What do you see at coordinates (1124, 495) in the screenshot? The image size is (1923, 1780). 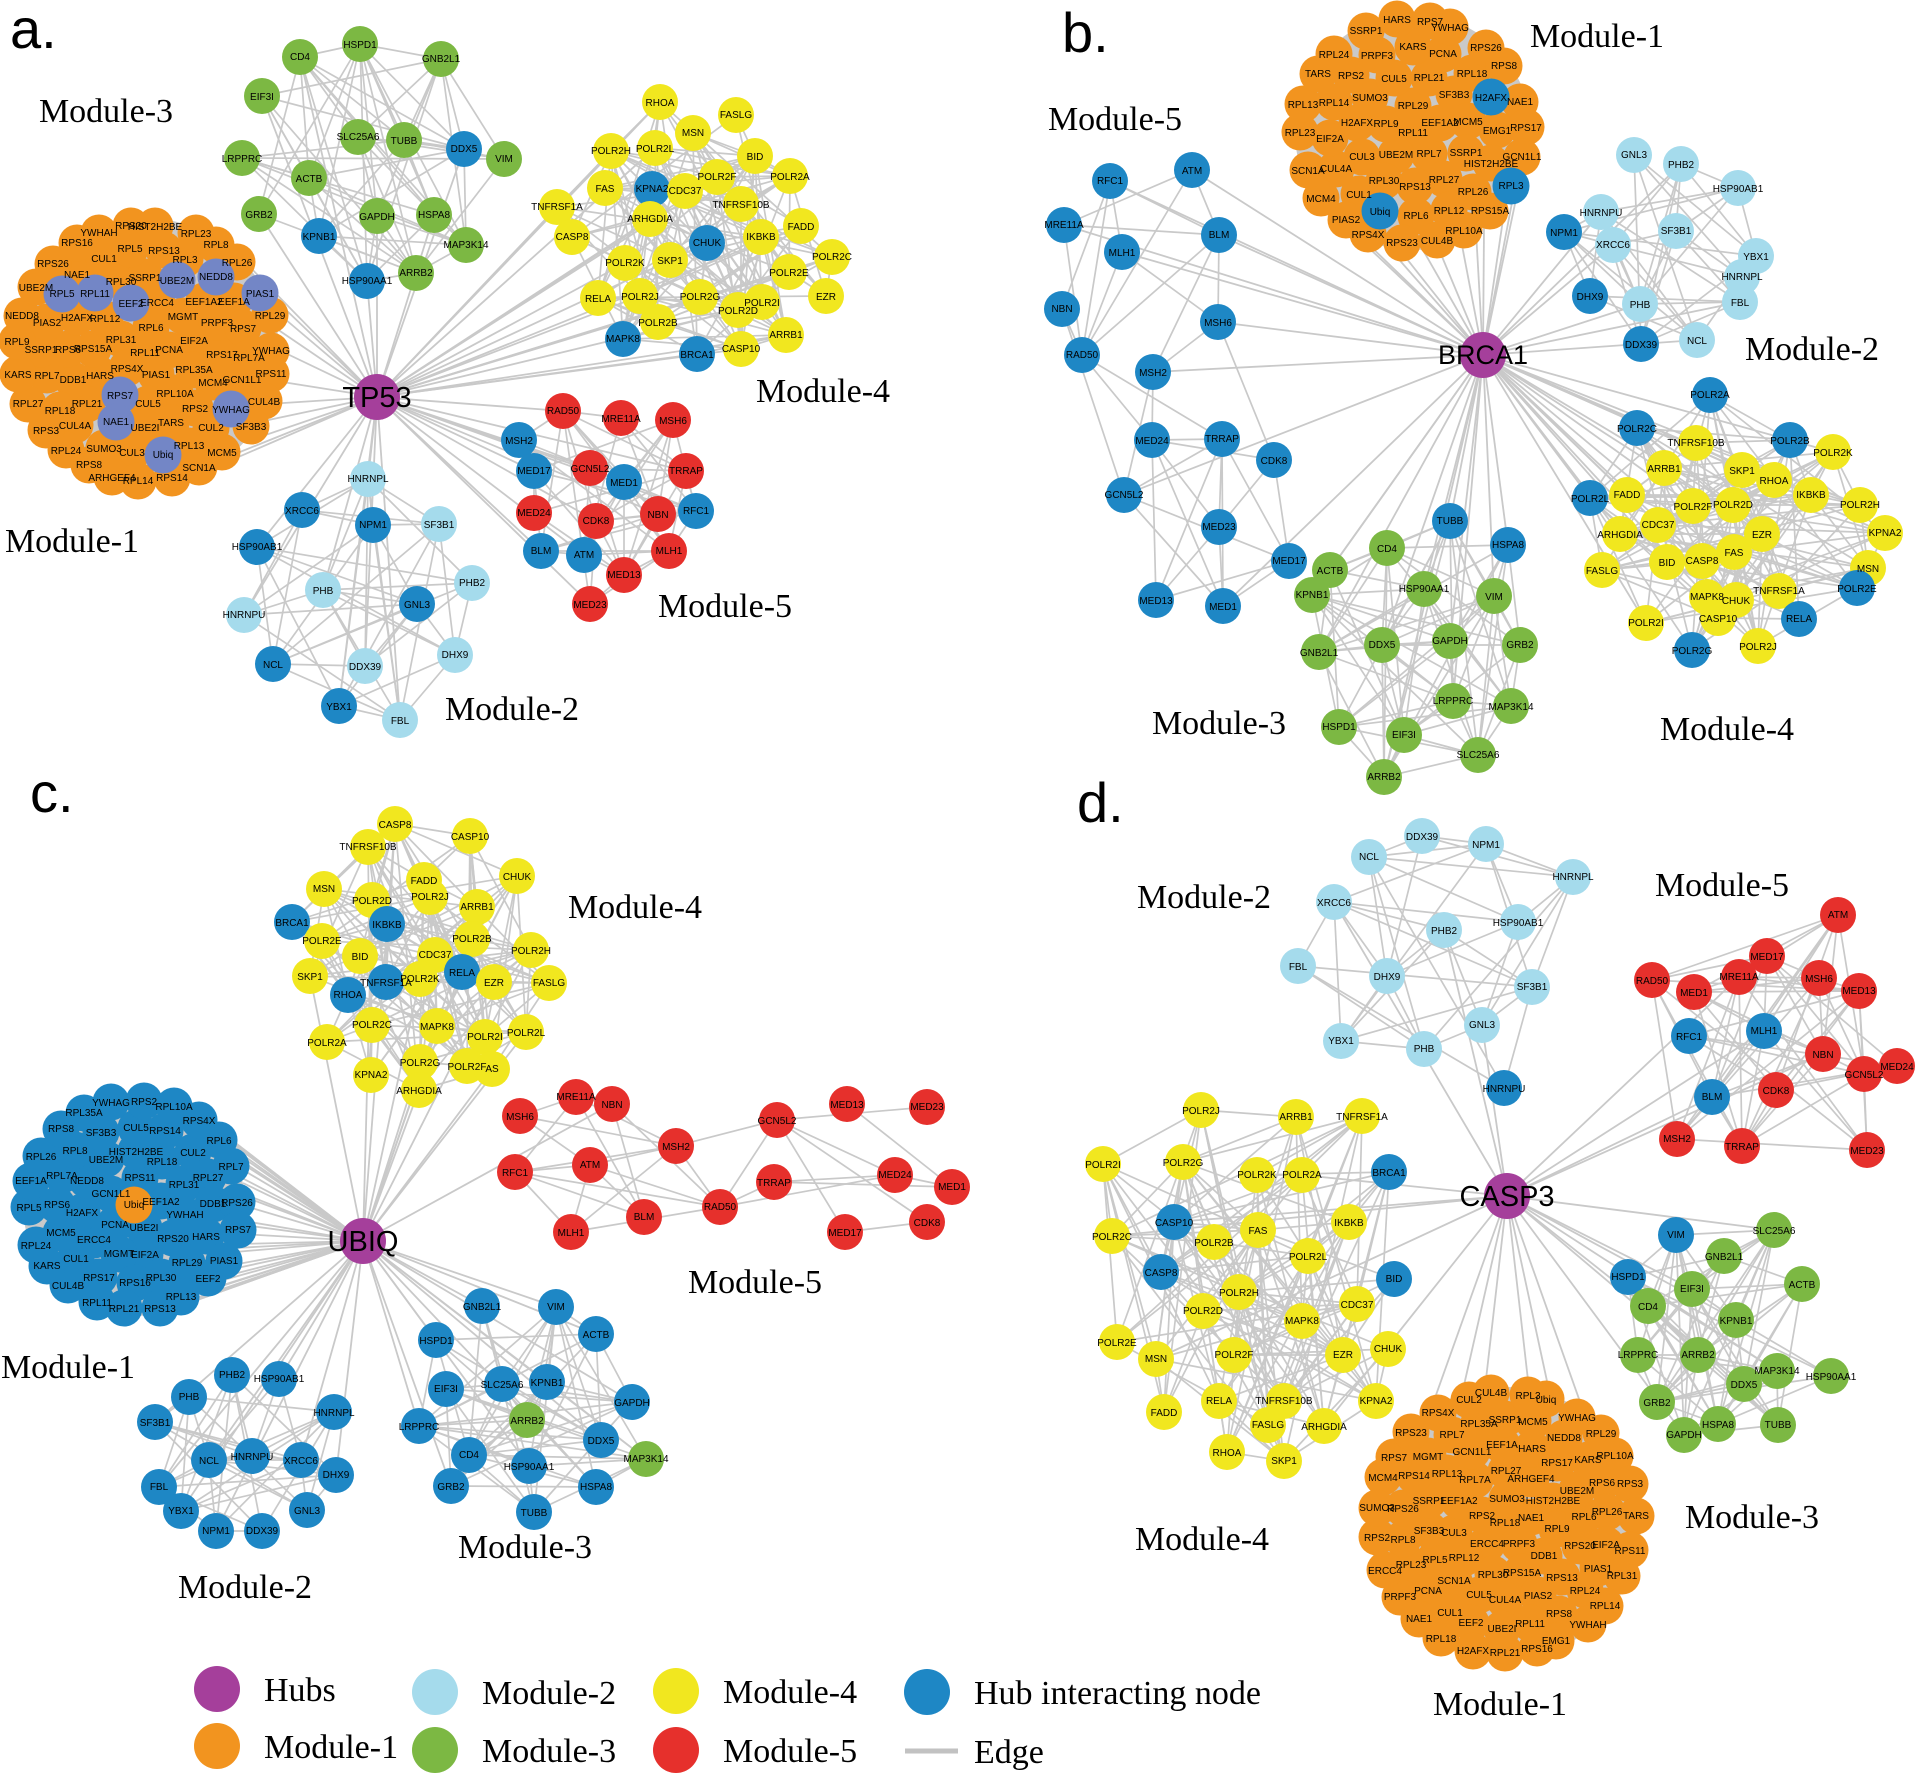 I see `svg-text: GCN5L2` at bounding box center [1124, 495].